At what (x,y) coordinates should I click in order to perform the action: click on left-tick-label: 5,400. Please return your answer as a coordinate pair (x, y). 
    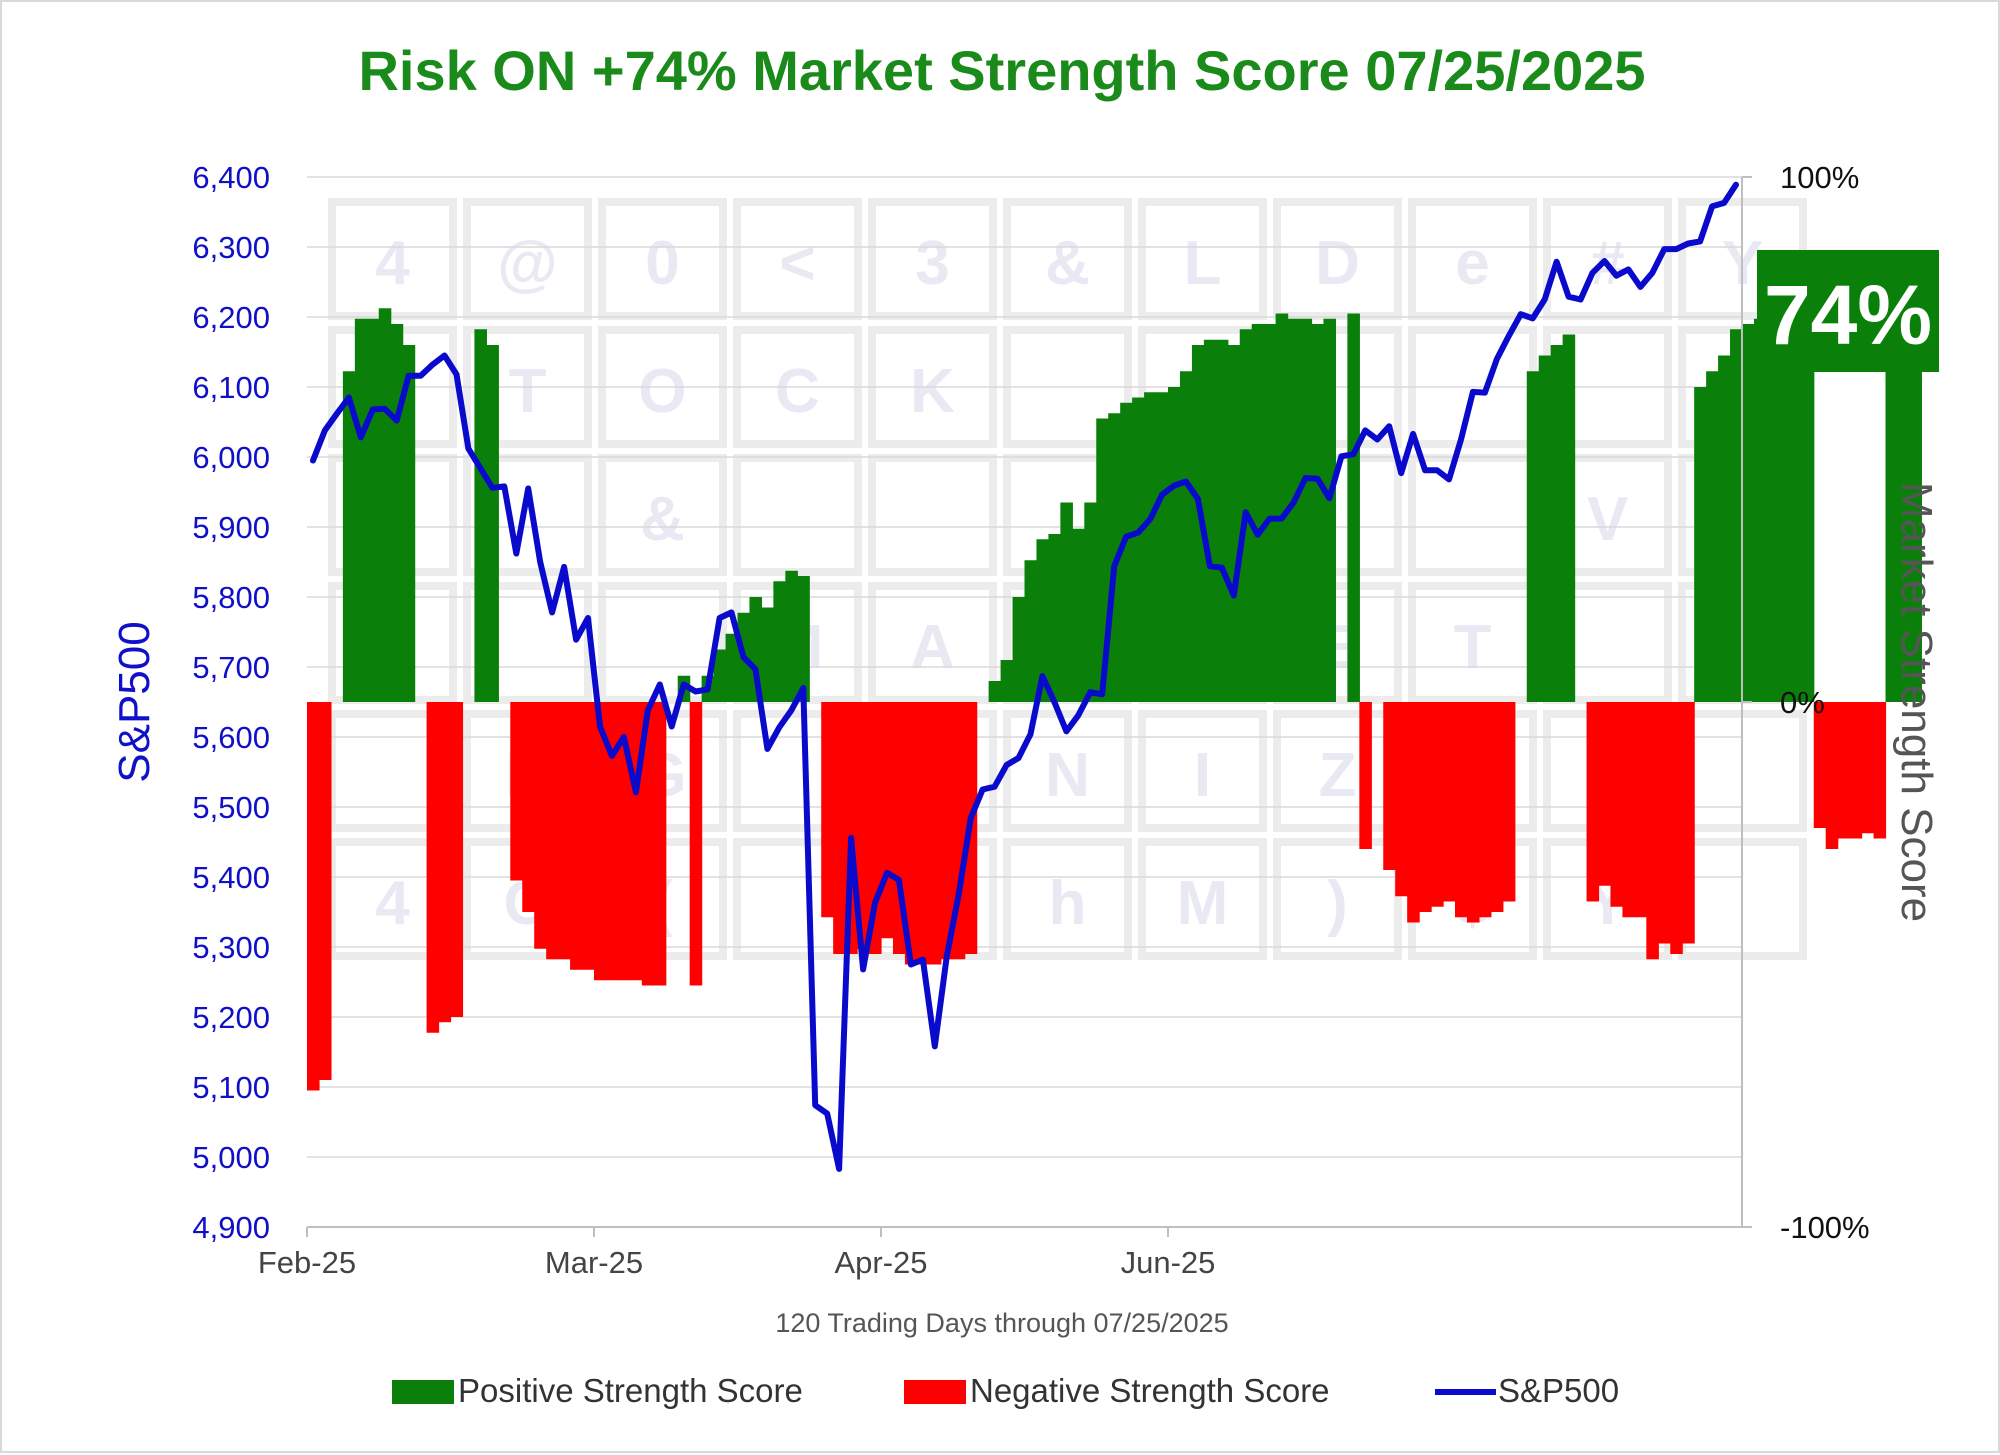
    Looking at the image, I should click on (231, 877).